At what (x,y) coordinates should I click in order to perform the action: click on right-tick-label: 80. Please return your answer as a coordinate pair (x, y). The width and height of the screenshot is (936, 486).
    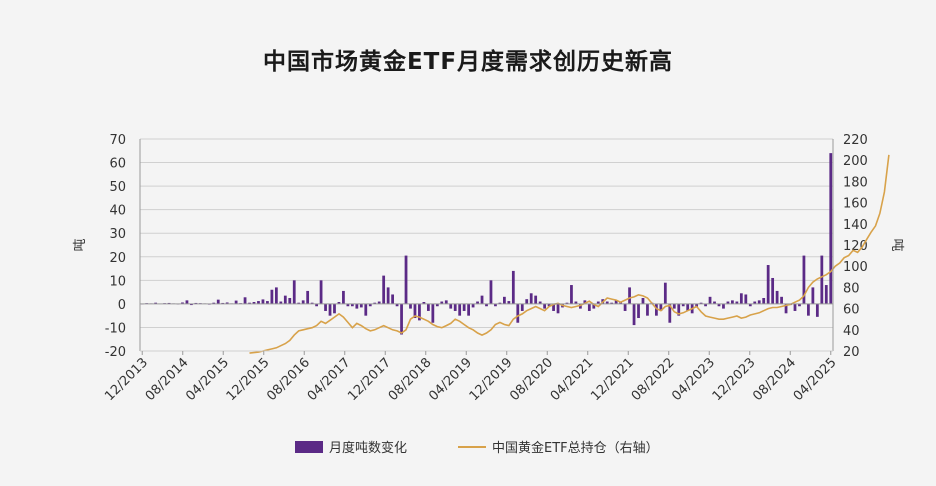
    Looking at the image, I should click on (851, 288).